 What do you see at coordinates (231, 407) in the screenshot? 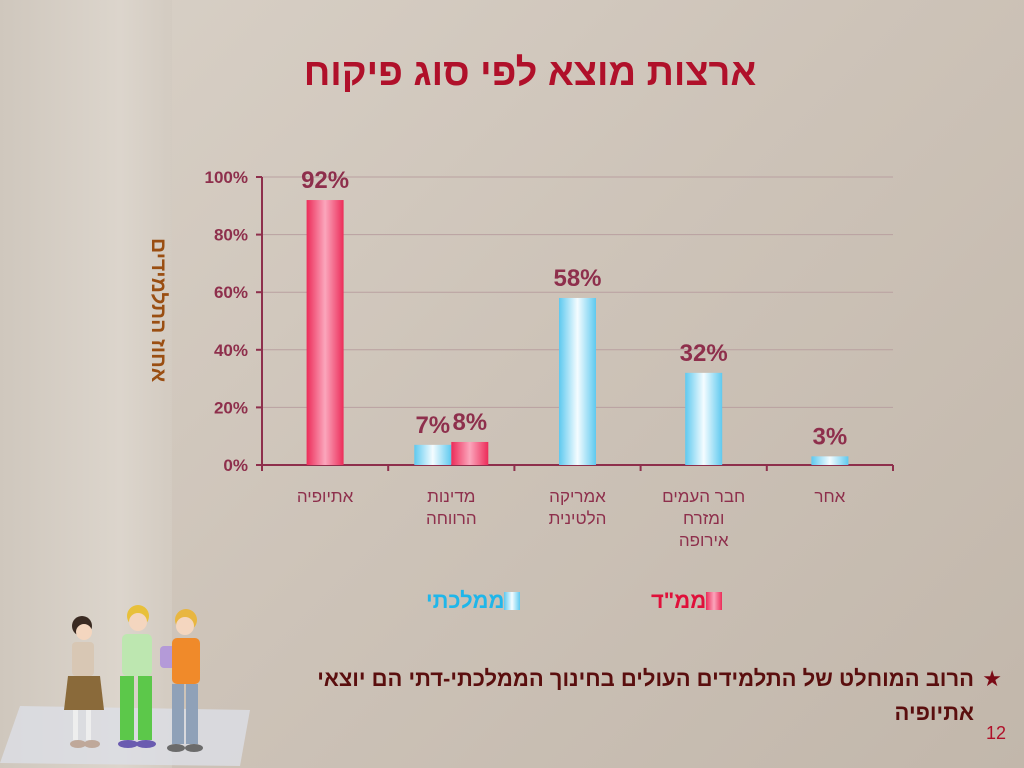
I see `y-tick-label: 20%` at bounding box center [231, 407].